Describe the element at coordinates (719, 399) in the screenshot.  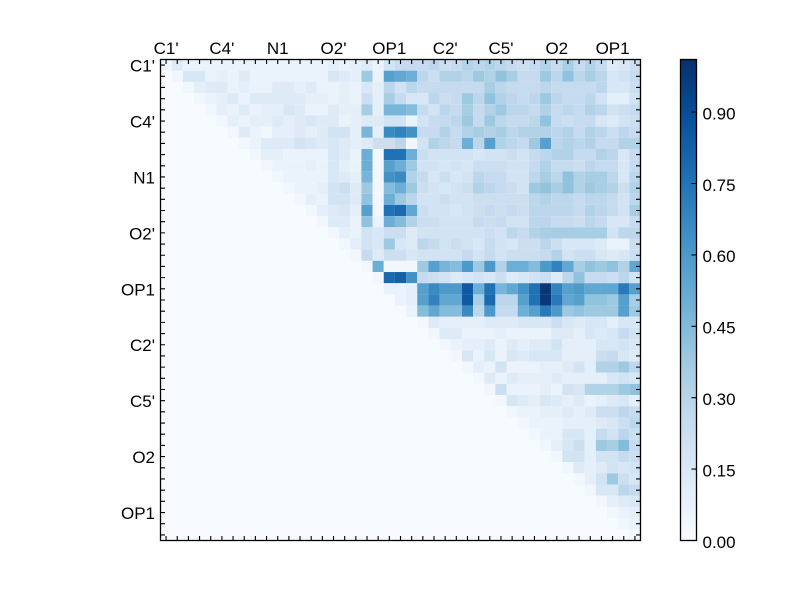
I see `svg-text: 0.30` at that location.